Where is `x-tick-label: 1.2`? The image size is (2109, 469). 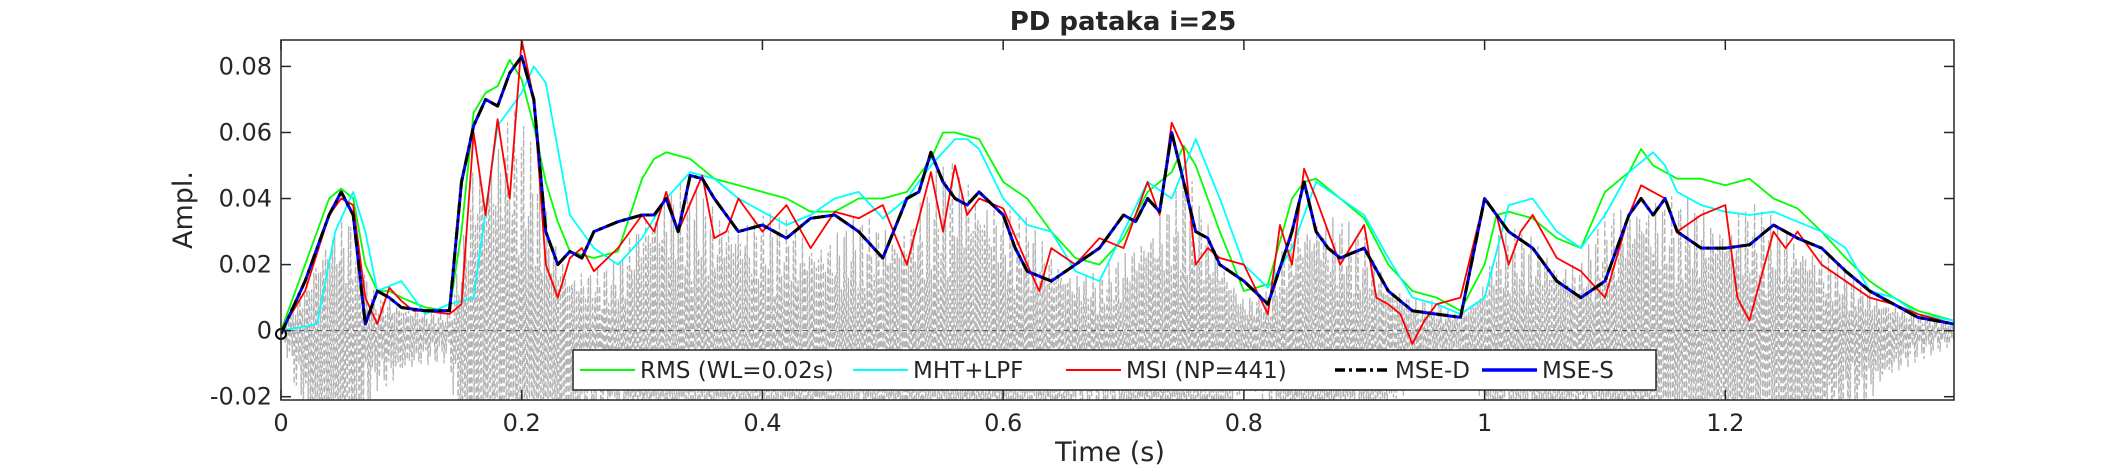 x-tick-label: 1.2 is located at coordinates (1725, 423).